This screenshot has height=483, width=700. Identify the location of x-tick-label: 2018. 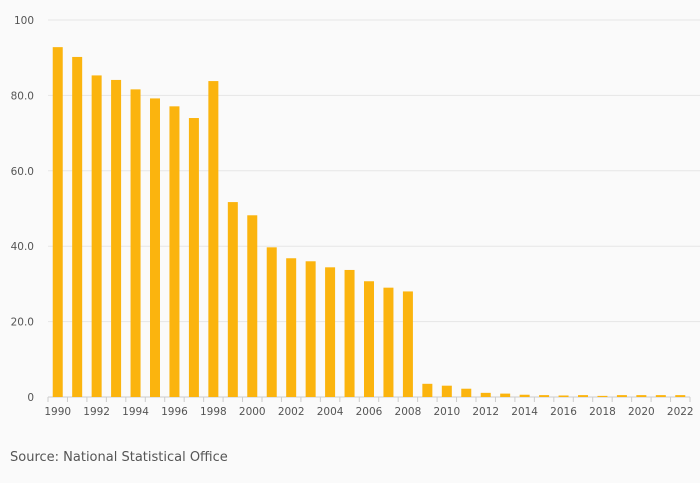
(602, 412).